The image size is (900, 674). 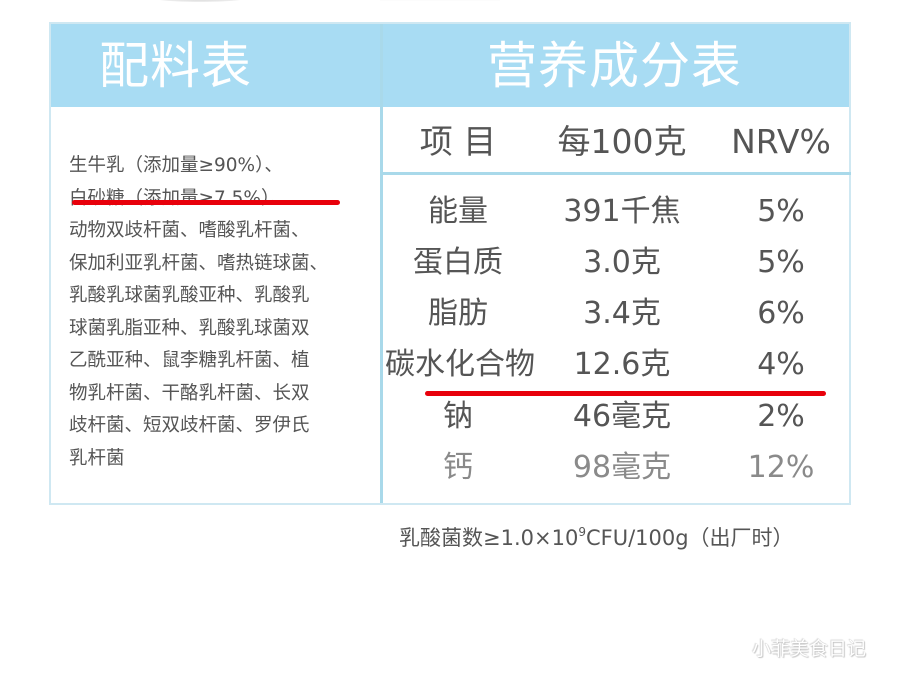 I want to click on row-nrv: 2%, so click(x=781, y=416).